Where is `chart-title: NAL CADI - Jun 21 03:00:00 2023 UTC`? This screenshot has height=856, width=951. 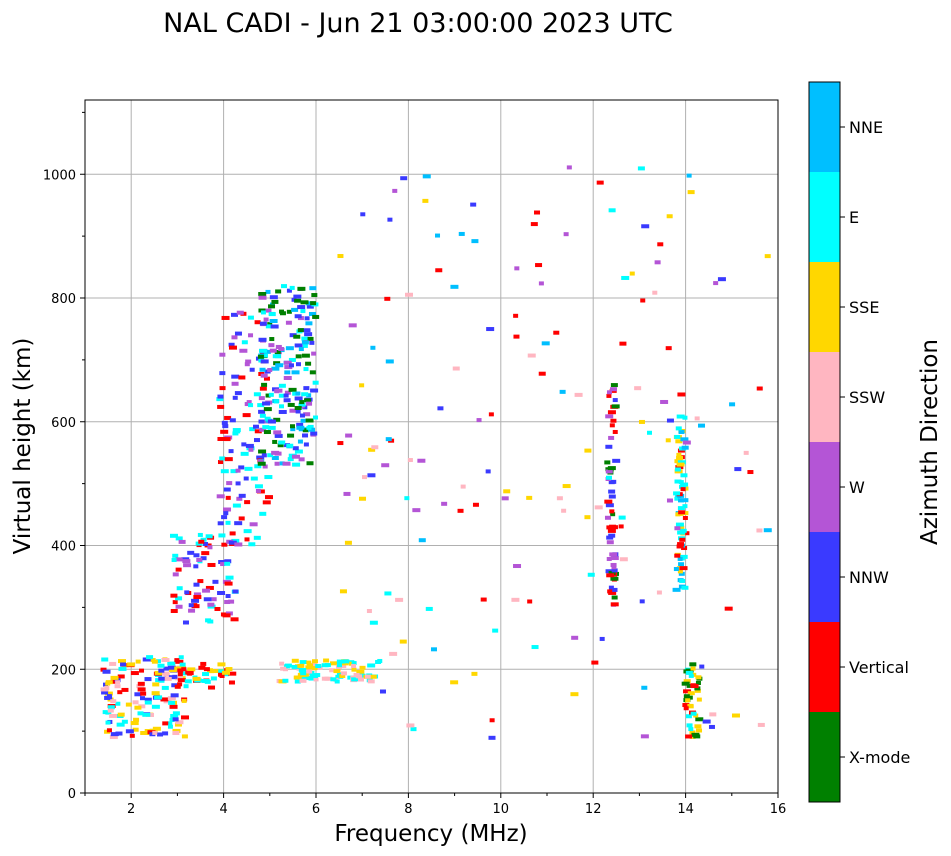
chart-title: NAL CADI - Jun 21 03:00:00 2023 UTC is located at coordinates (418, 23).